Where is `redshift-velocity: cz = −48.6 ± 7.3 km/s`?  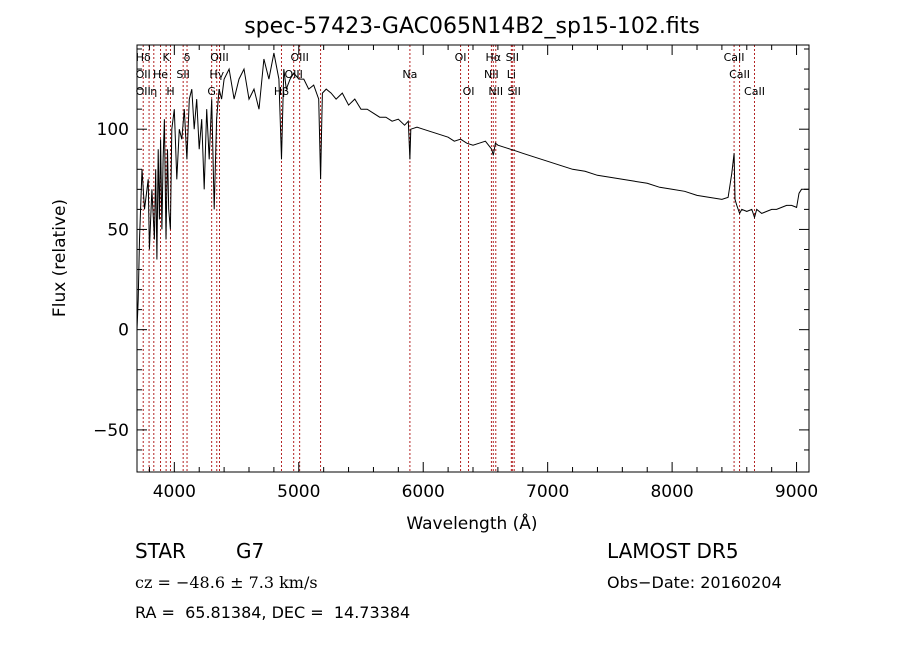
redshift-velocity: cz = −48.6 ± 7.3 km/s is located at coordinates (226, 582).